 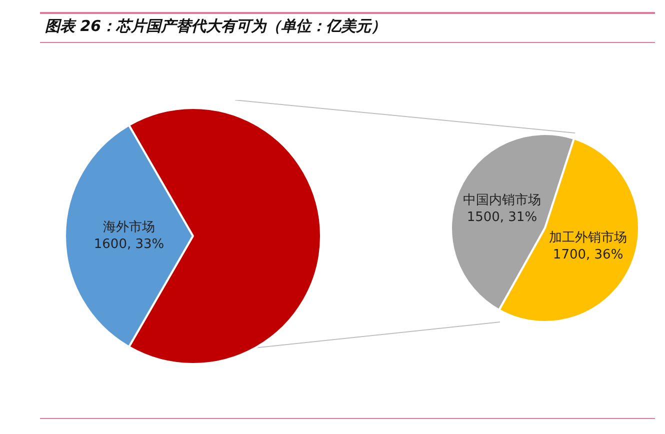 What do you see at coordinates (129, 227) in the screenshot?
I see `slice-label: 海外市场` at bounding box center [129, 227].